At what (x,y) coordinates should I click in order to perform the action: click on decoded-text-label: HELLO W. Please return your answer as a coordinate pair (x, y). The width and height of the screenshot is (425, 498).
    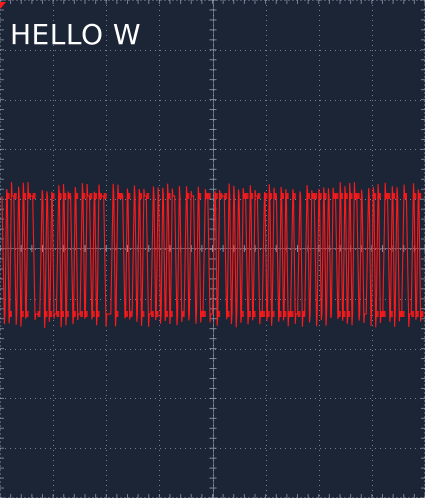
    Looking at the image, I should click on (76, 34).